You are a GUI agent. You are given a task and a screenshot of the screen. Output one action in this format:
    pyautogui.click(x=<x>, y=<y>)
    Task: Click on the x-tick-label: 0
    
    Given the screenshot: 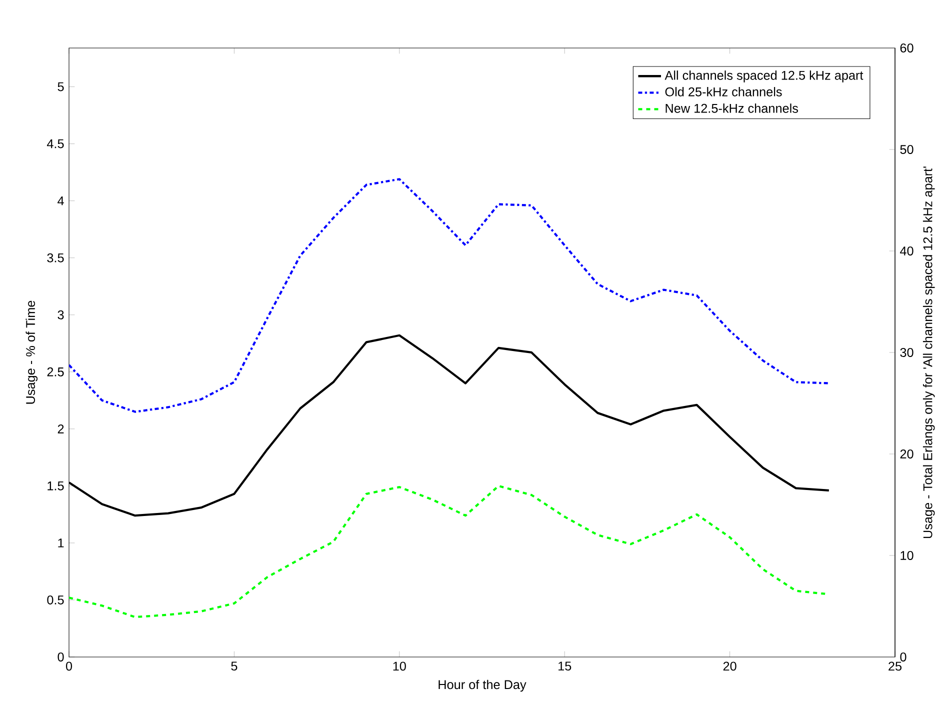 What is the action you would take?
    pyautogui.click(x=69, y=666)
    